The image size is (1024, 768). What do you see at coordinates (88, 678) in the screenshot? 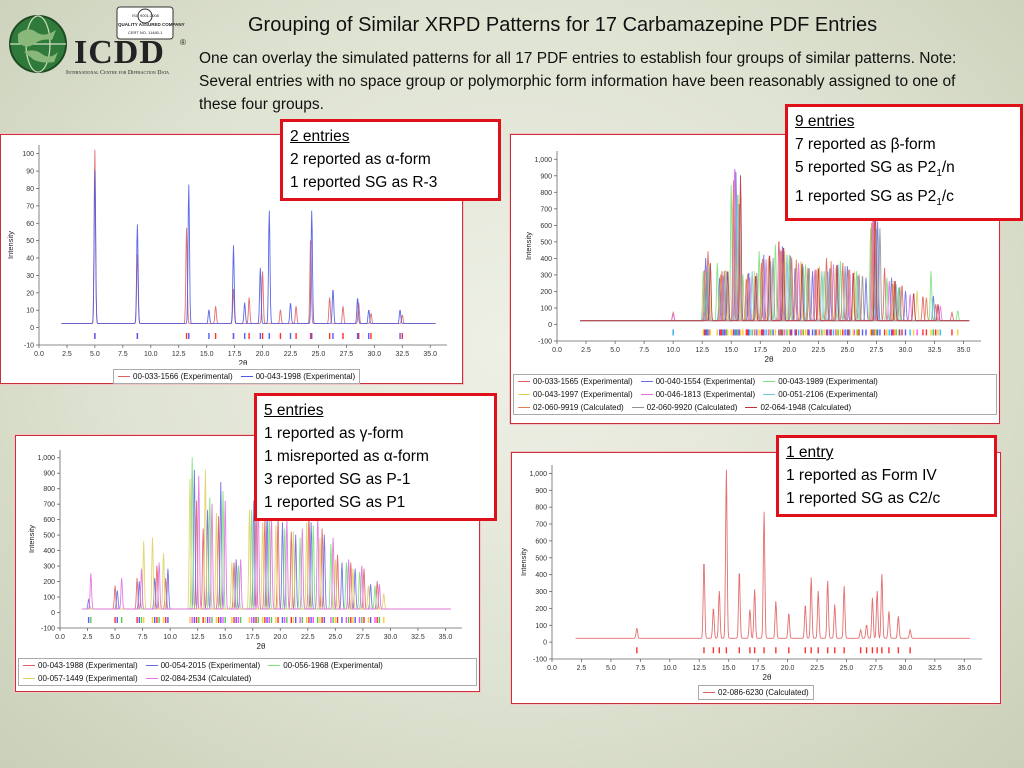
I see `legend-label: 00-057-1449 (Experimental)` at bounding box center [88, 678].